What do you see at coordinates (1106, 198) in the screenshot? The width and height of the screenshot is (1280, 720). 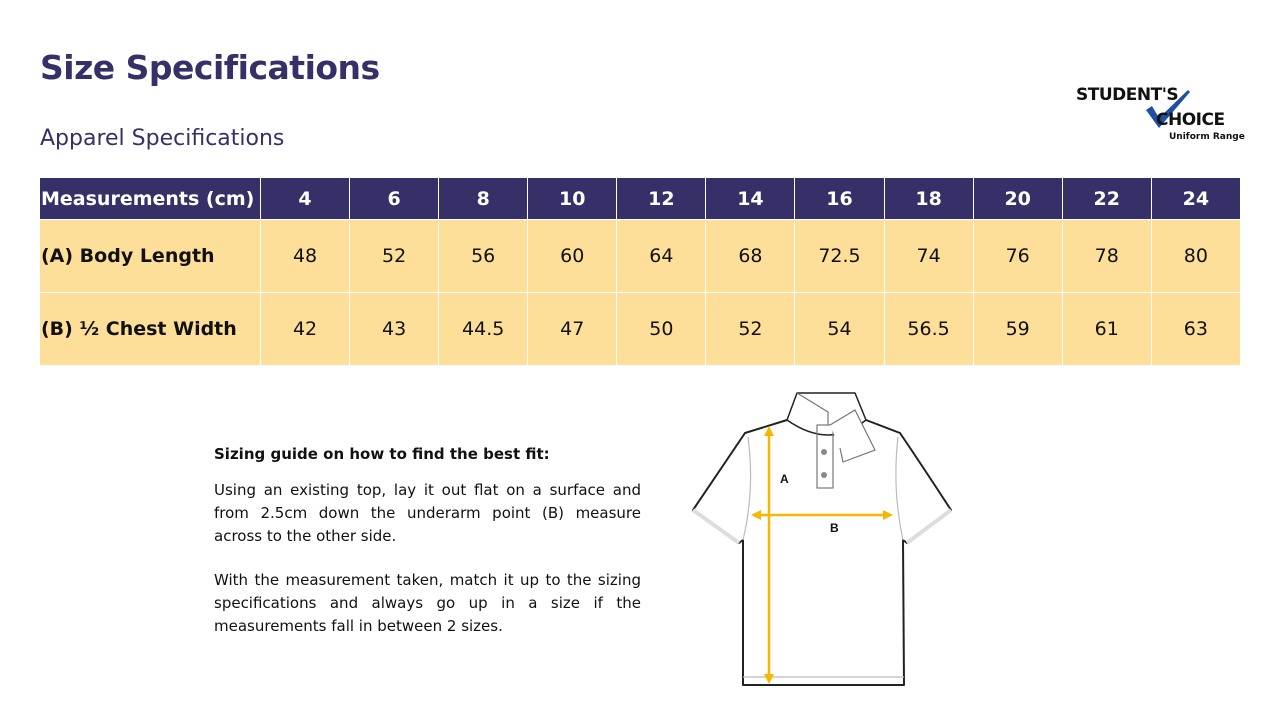 I see `column-header-size: 22` at bounding box center [1106, 198].